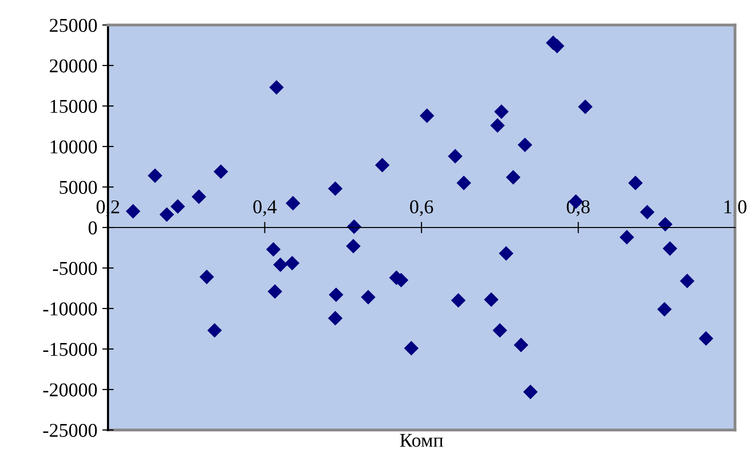  What do you see at coordinates (70, 309) in the screenshot?
I see `y-tick-label: -10000` at bounding box center [70, 309].